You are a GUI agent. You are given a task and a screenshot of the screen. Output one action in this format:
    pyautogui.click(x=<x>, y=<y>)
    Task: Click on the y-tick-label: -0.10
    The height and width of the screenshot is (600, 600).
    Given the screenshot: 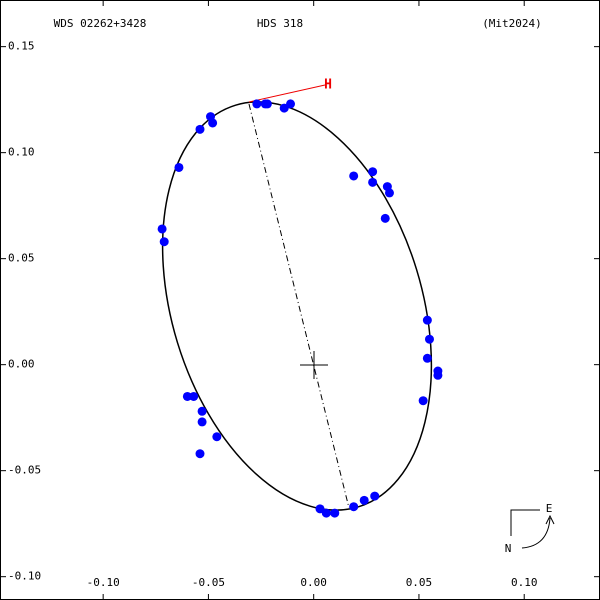 What is the action you would take?
    pyautogui.click(x=24, y=576)
    